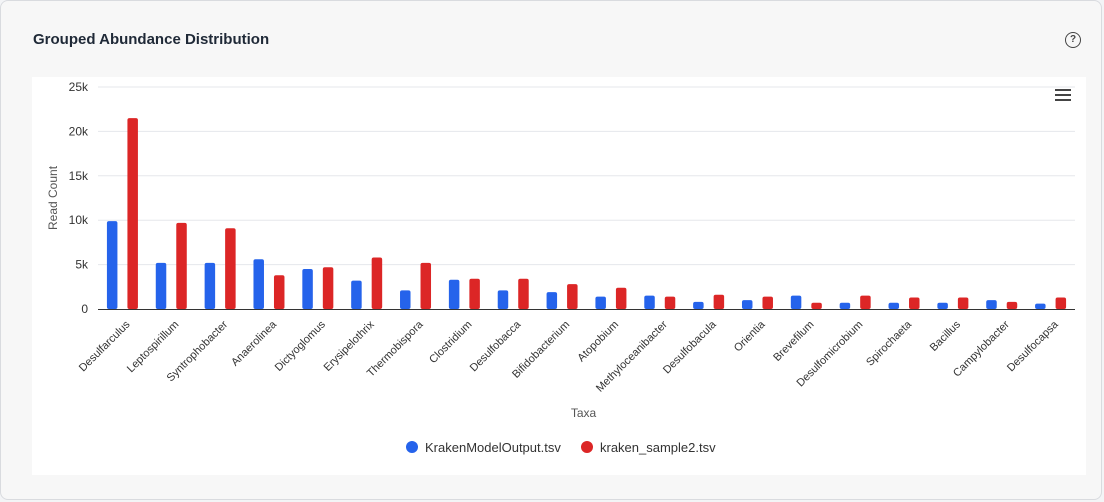  What do you see at coordinates (79, 131) in the screenshot?
I see `y-tick-label: 20k` at bounding box center [79, 131].